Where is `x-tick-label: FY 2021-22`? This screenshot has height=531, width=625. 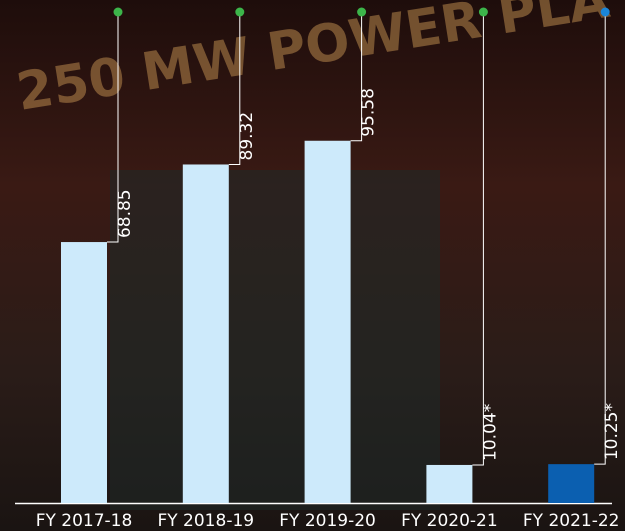 x-tick-label: FY 2021-22 is located at coordinates (571, 521).